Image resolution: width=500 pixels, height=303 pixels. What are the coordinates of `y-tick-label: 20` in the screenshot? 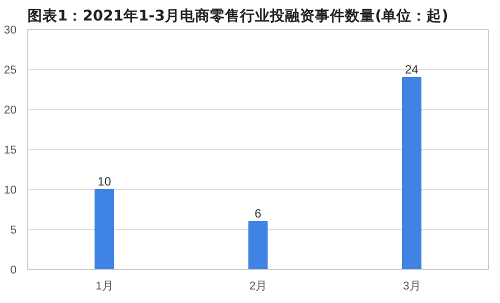 It's located at (10, 110).